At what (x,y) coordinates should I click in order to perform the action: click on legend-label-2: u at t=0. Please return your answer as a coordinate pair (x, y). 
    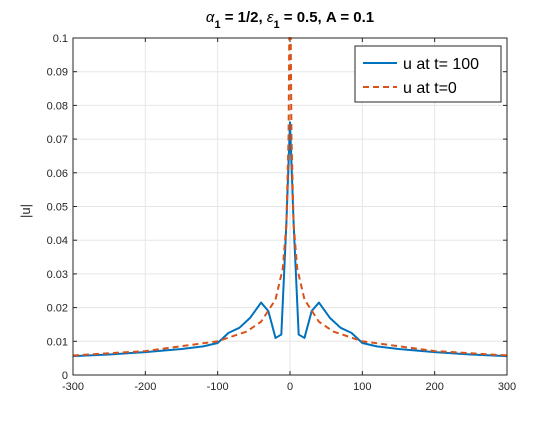
    Looking at the image, I should click on (430, 88).